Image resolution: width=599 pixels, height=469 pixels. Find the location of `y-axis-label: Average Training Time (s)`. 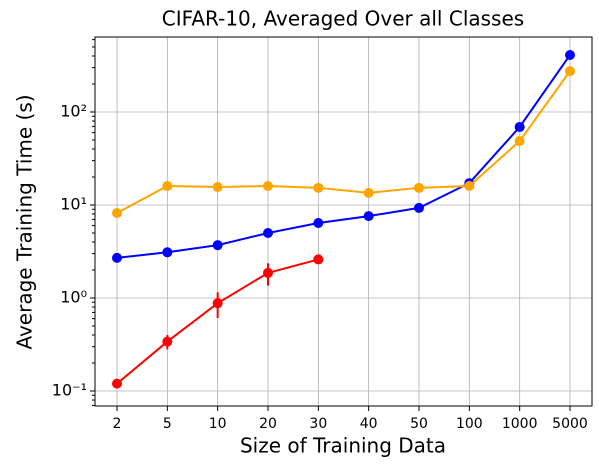

y-axis-label: Average Training Time (s) is located at coordinates (25, 221).